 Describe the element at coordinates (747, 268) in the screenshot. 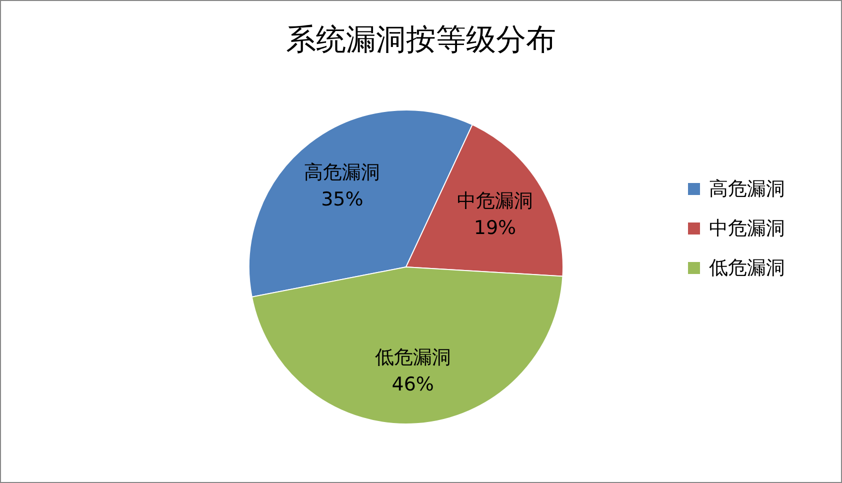

I see `legend-label: 低危漏洞` at that location.